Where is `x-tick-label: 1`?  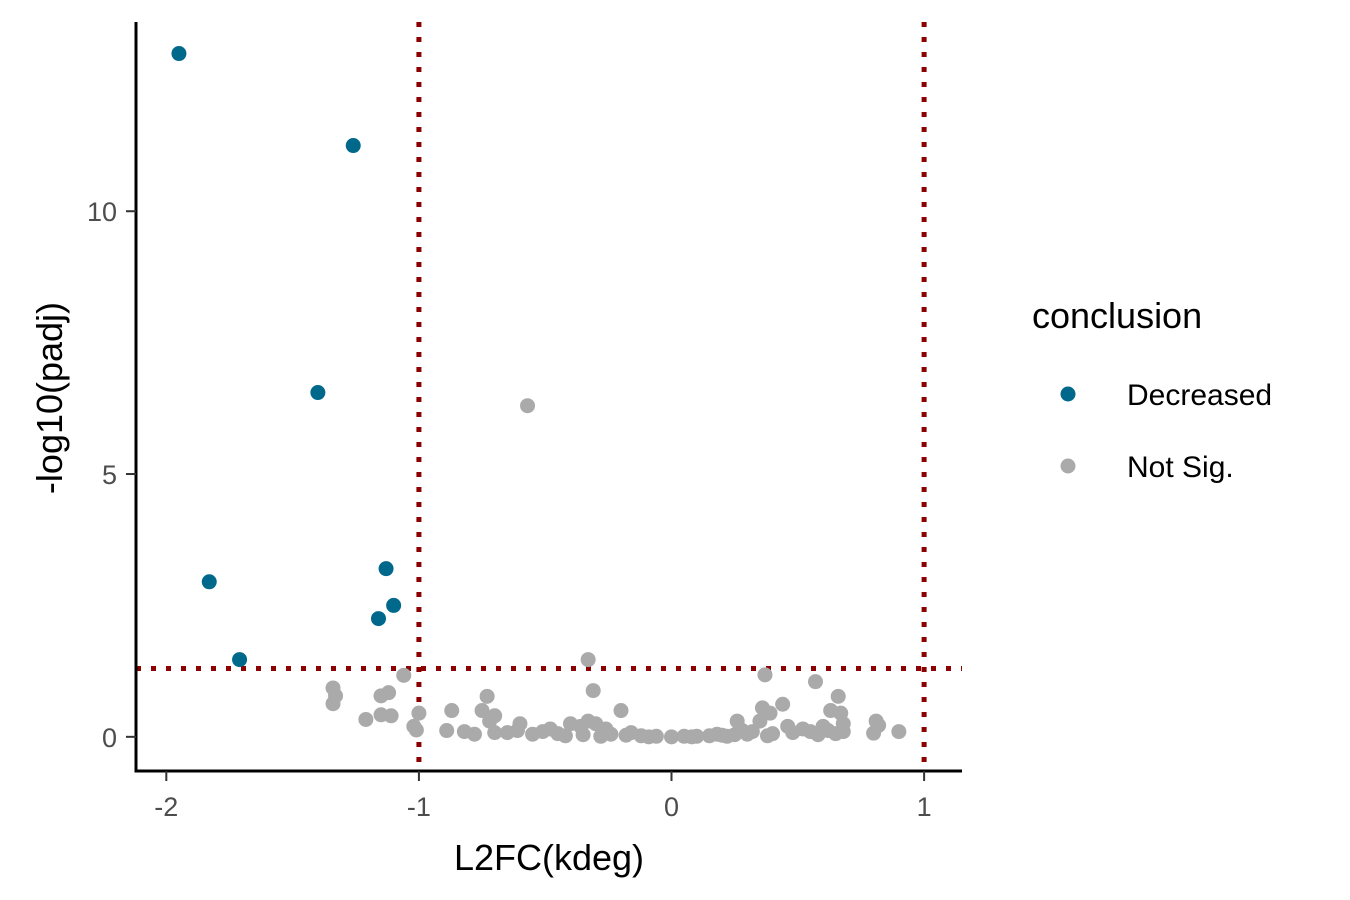 x-tick-label: 1 is located at coordinates (924, 807).